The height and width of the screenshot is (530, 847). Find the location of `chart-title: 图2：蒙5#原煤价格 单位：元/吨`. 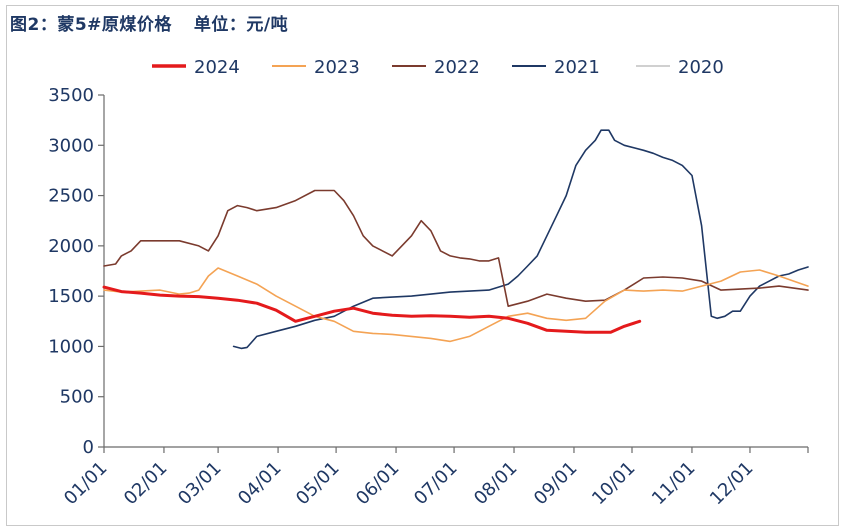

chart-title: 图2：蒙5#原煤价格 单位：元/吨 is located at coordinates (149, 22).